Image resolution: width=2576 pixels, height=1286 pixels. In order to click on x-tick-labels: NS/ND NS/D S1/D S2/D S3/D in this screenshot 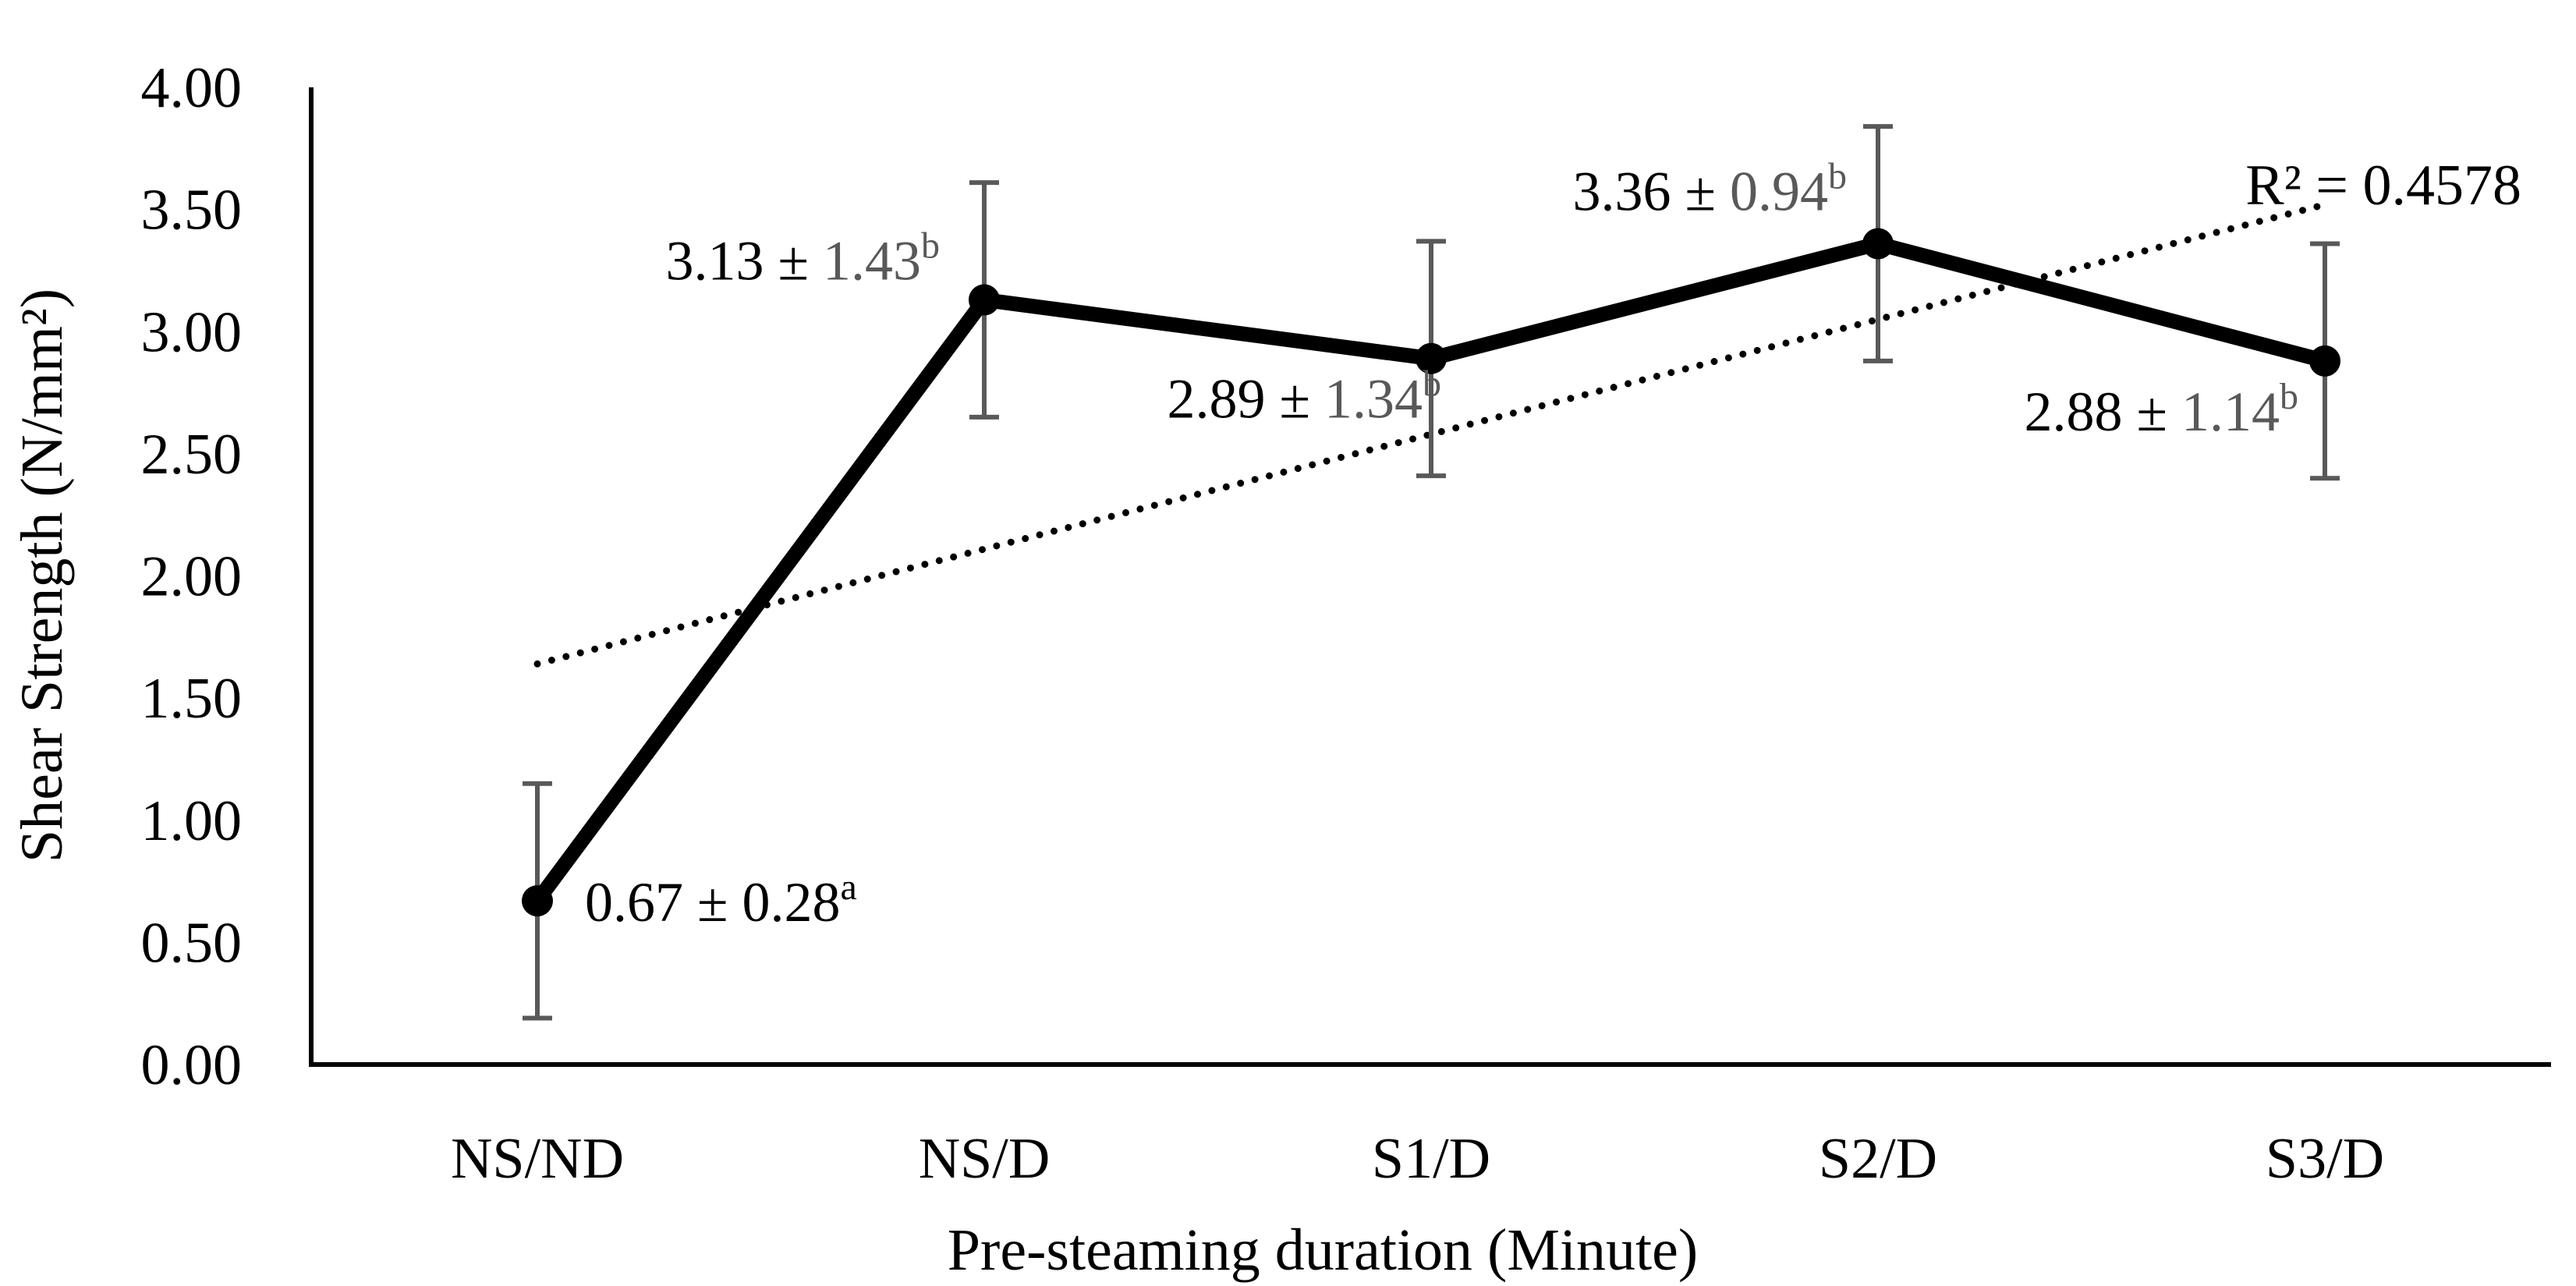, I will do `click(1418, 1159)`.